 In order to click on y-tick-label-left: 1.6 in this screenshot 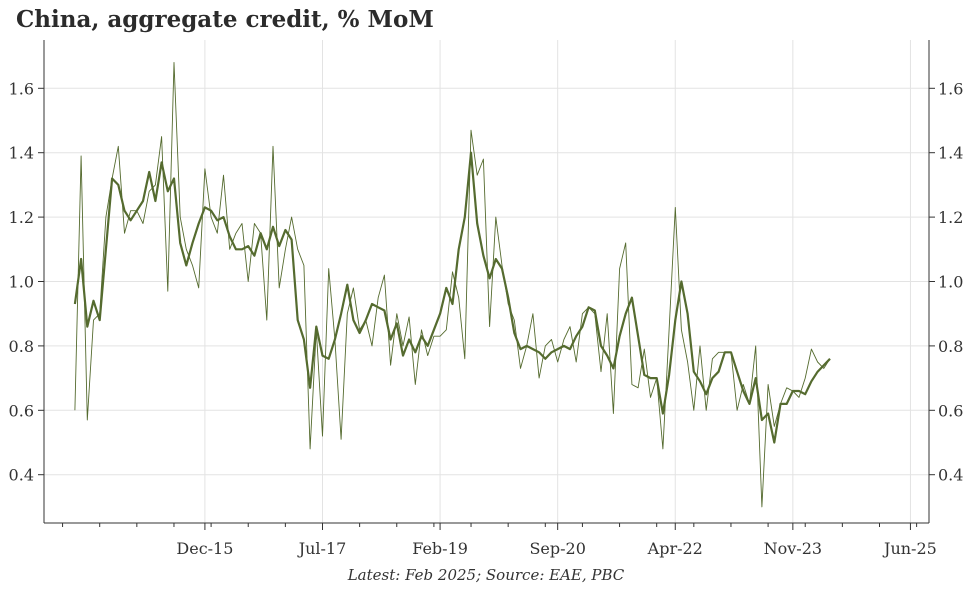, I will do `click(21, 88)`.